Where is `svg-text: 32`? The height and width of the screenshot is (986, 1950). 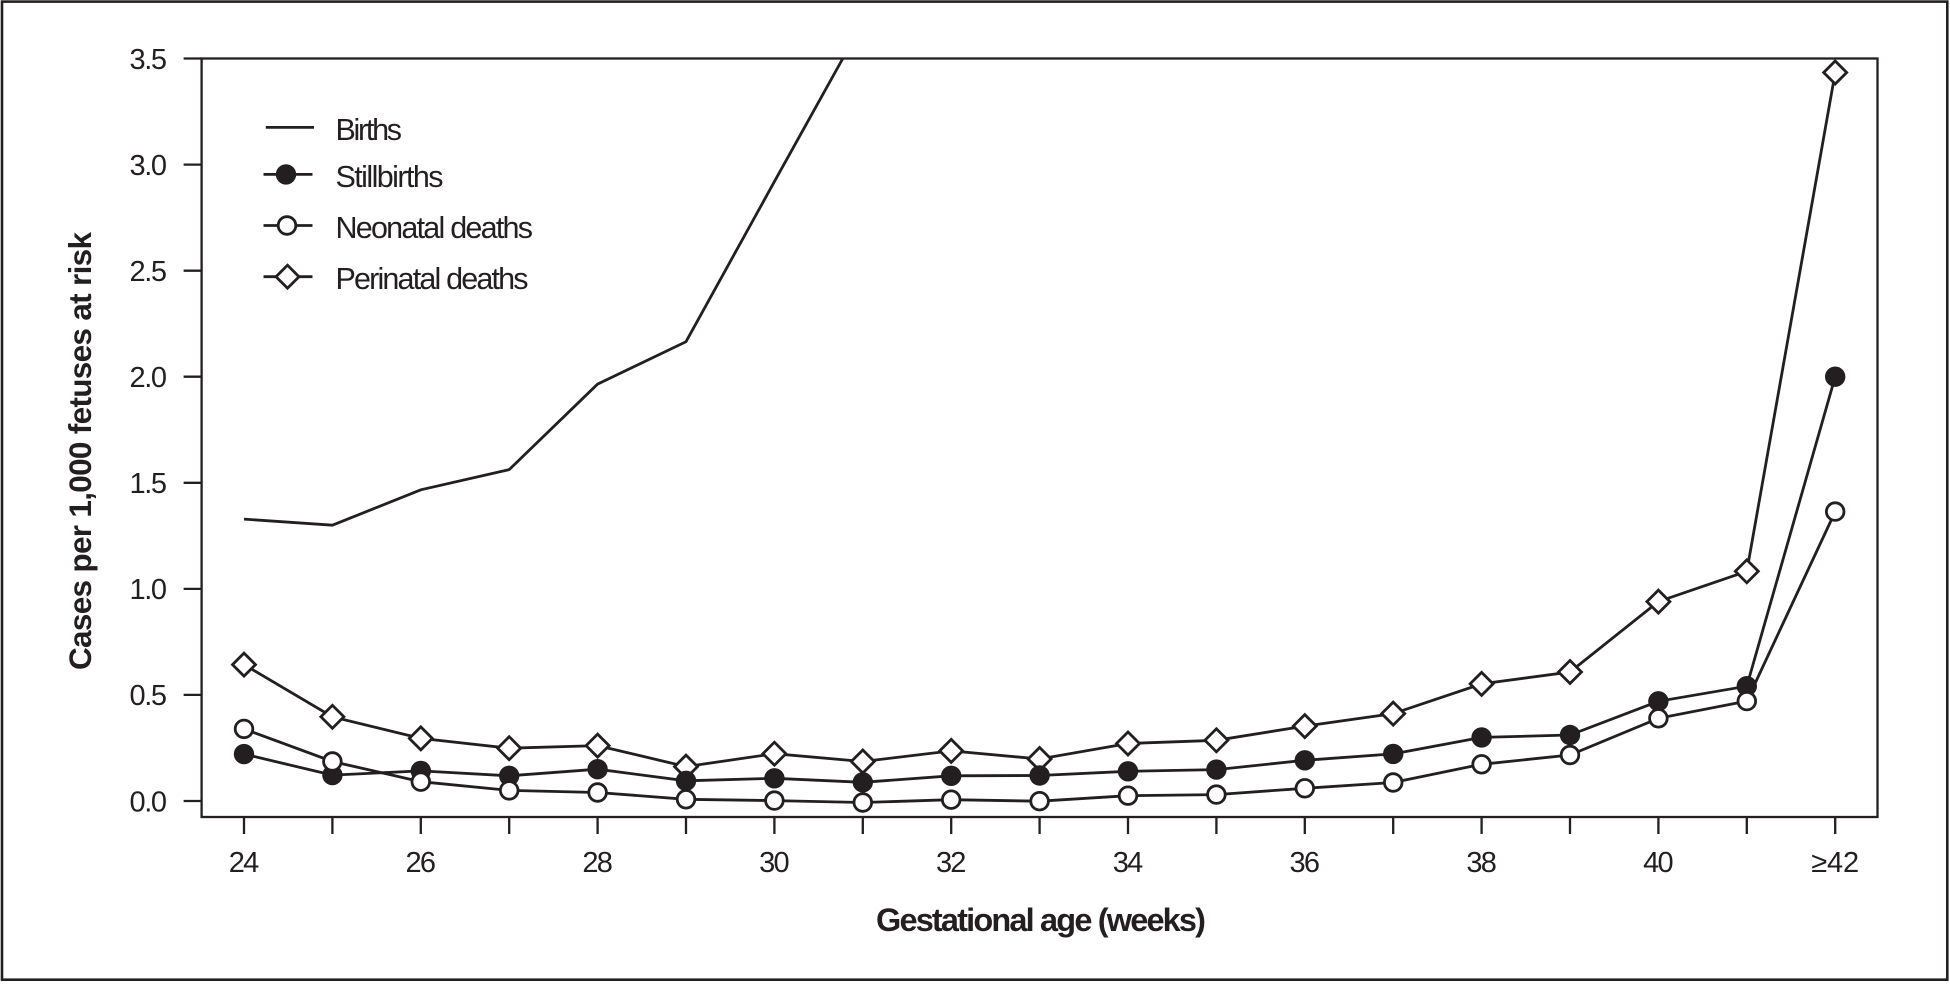
svg-text: 32 is located at coordinates (951, 863).